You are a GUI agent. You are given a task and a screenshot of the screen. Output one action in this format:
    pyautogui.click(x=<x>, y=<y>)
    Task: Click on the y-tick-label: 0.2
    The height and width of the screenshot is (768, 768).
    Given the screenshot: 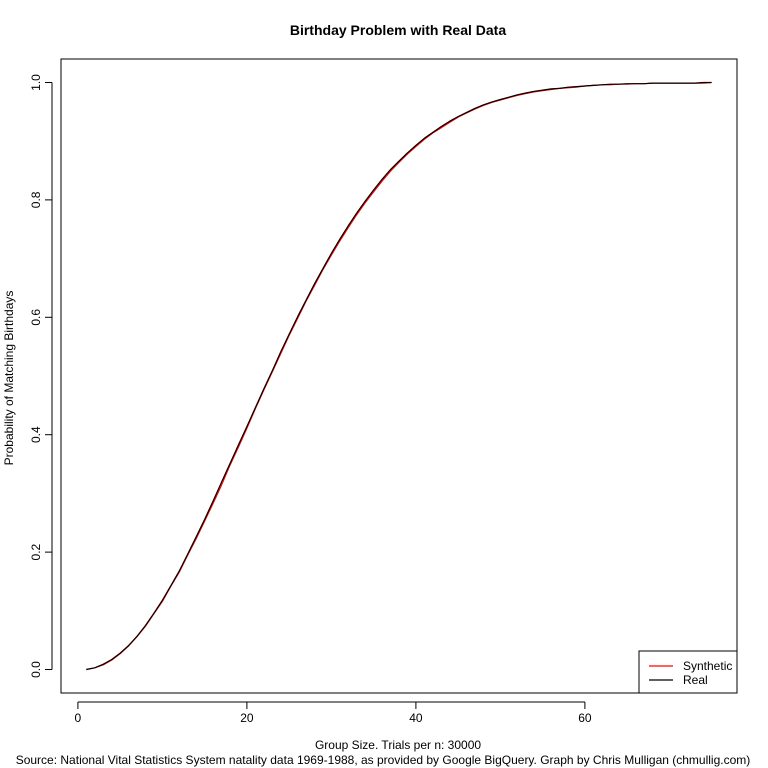 What is the action you would take?
    pyautogui.click(x=36, y=551)
    